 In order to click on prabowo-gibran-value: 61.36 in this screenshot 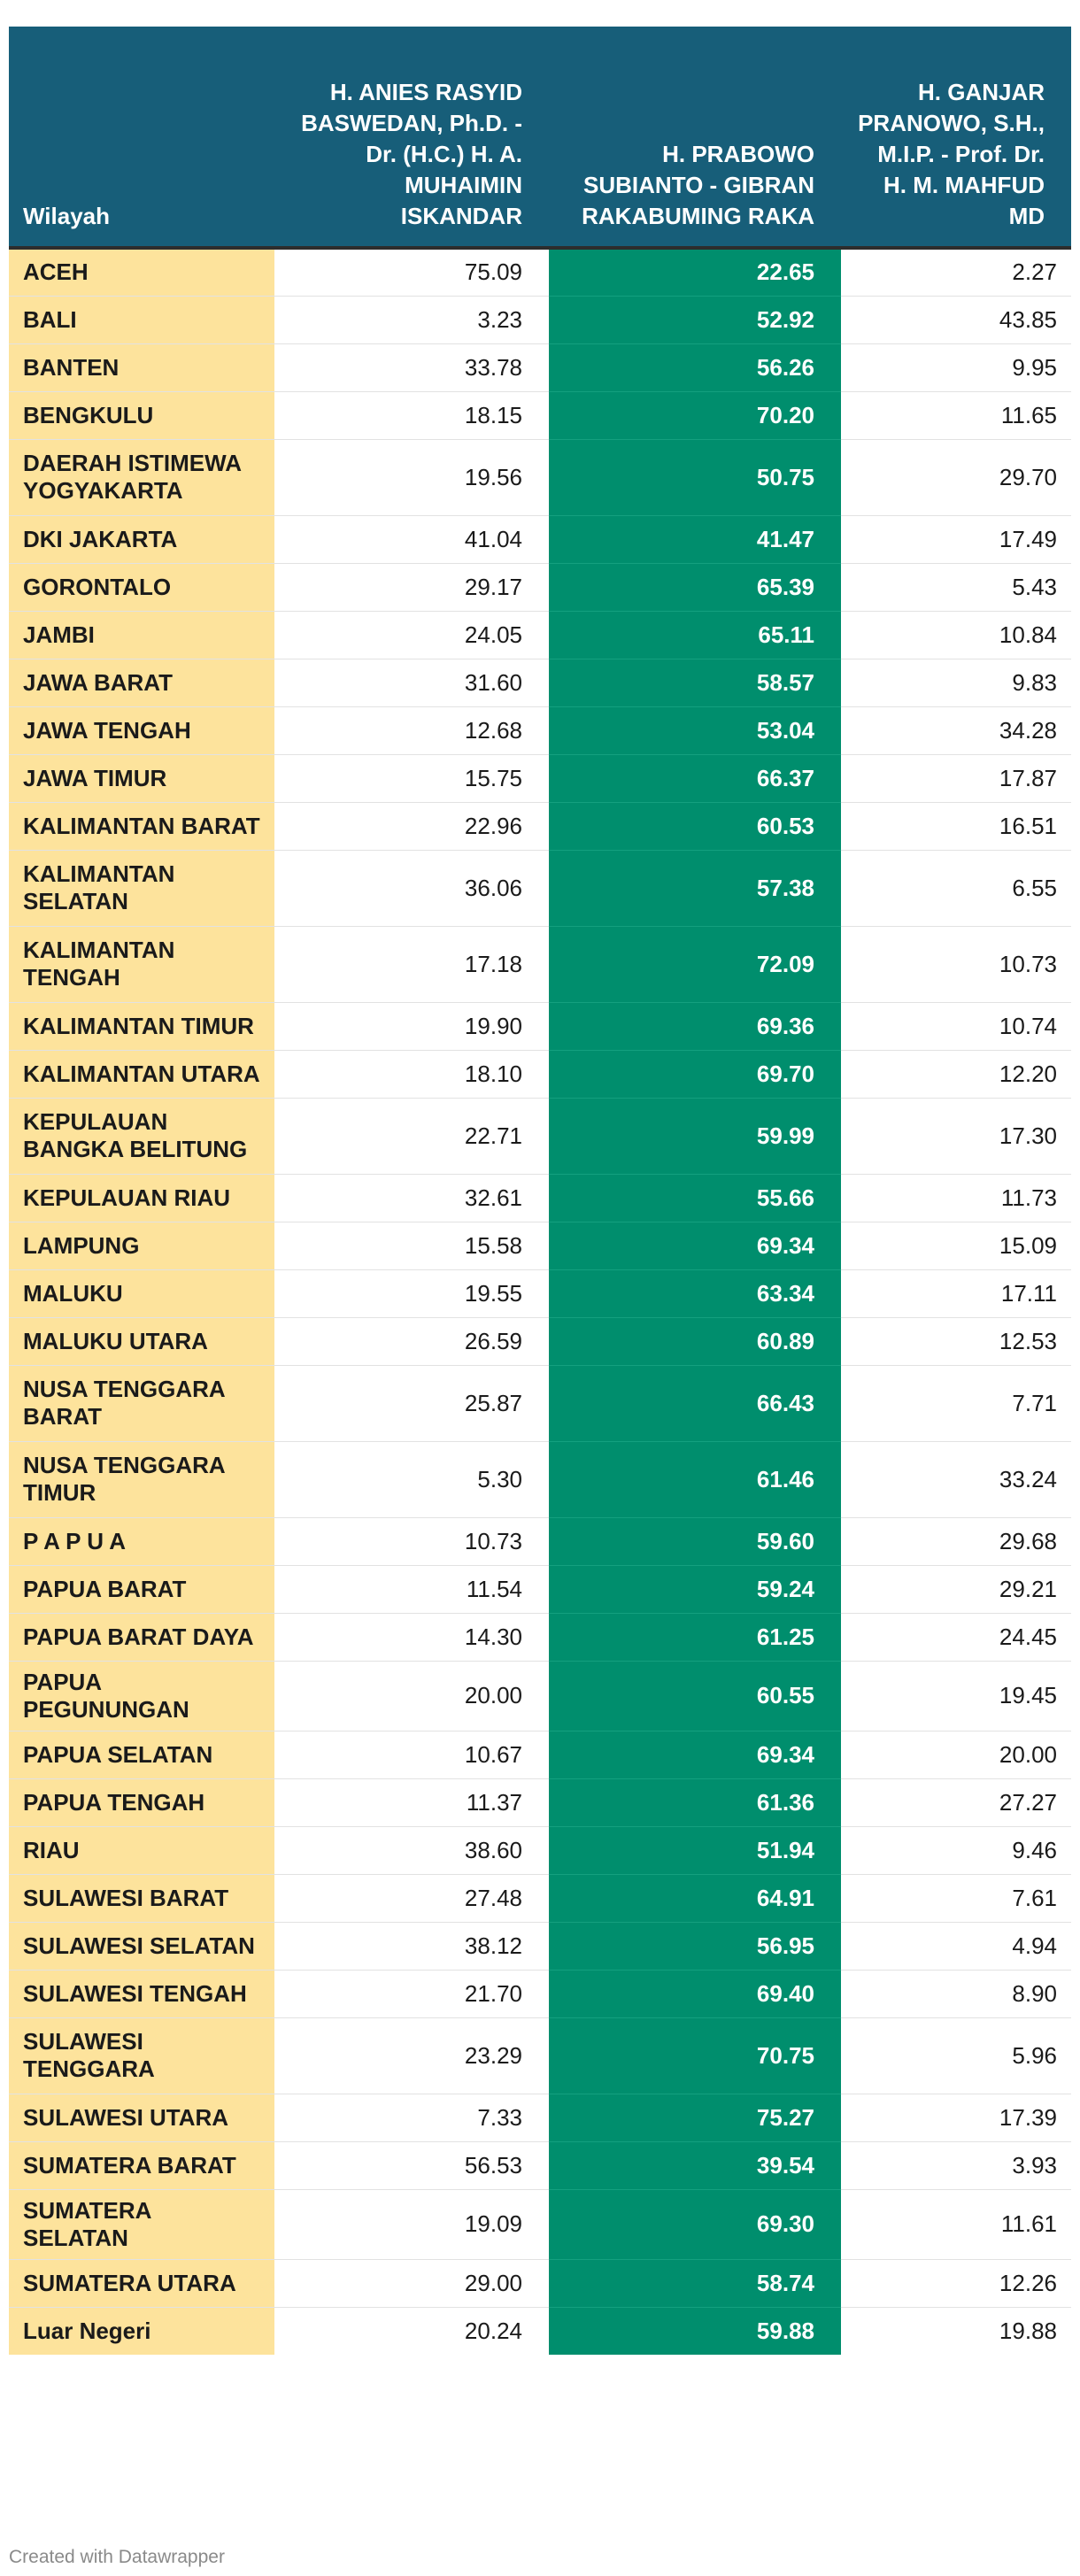, I will do `click(695, 1802)`.